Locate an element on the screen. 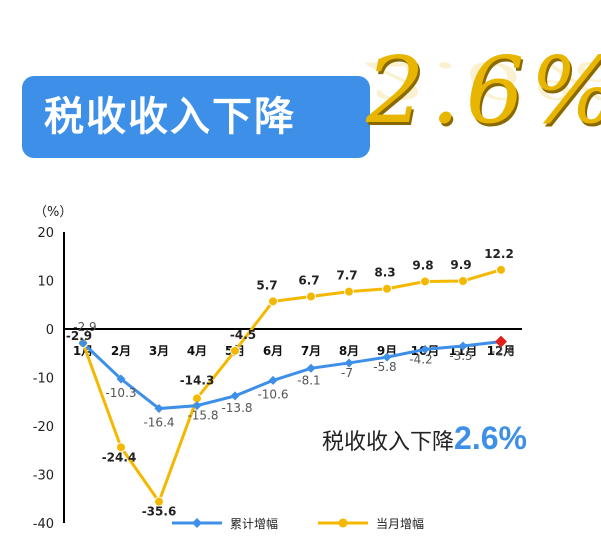  data-label-cumulative: -16.4 is located at coordinates (158, 423).